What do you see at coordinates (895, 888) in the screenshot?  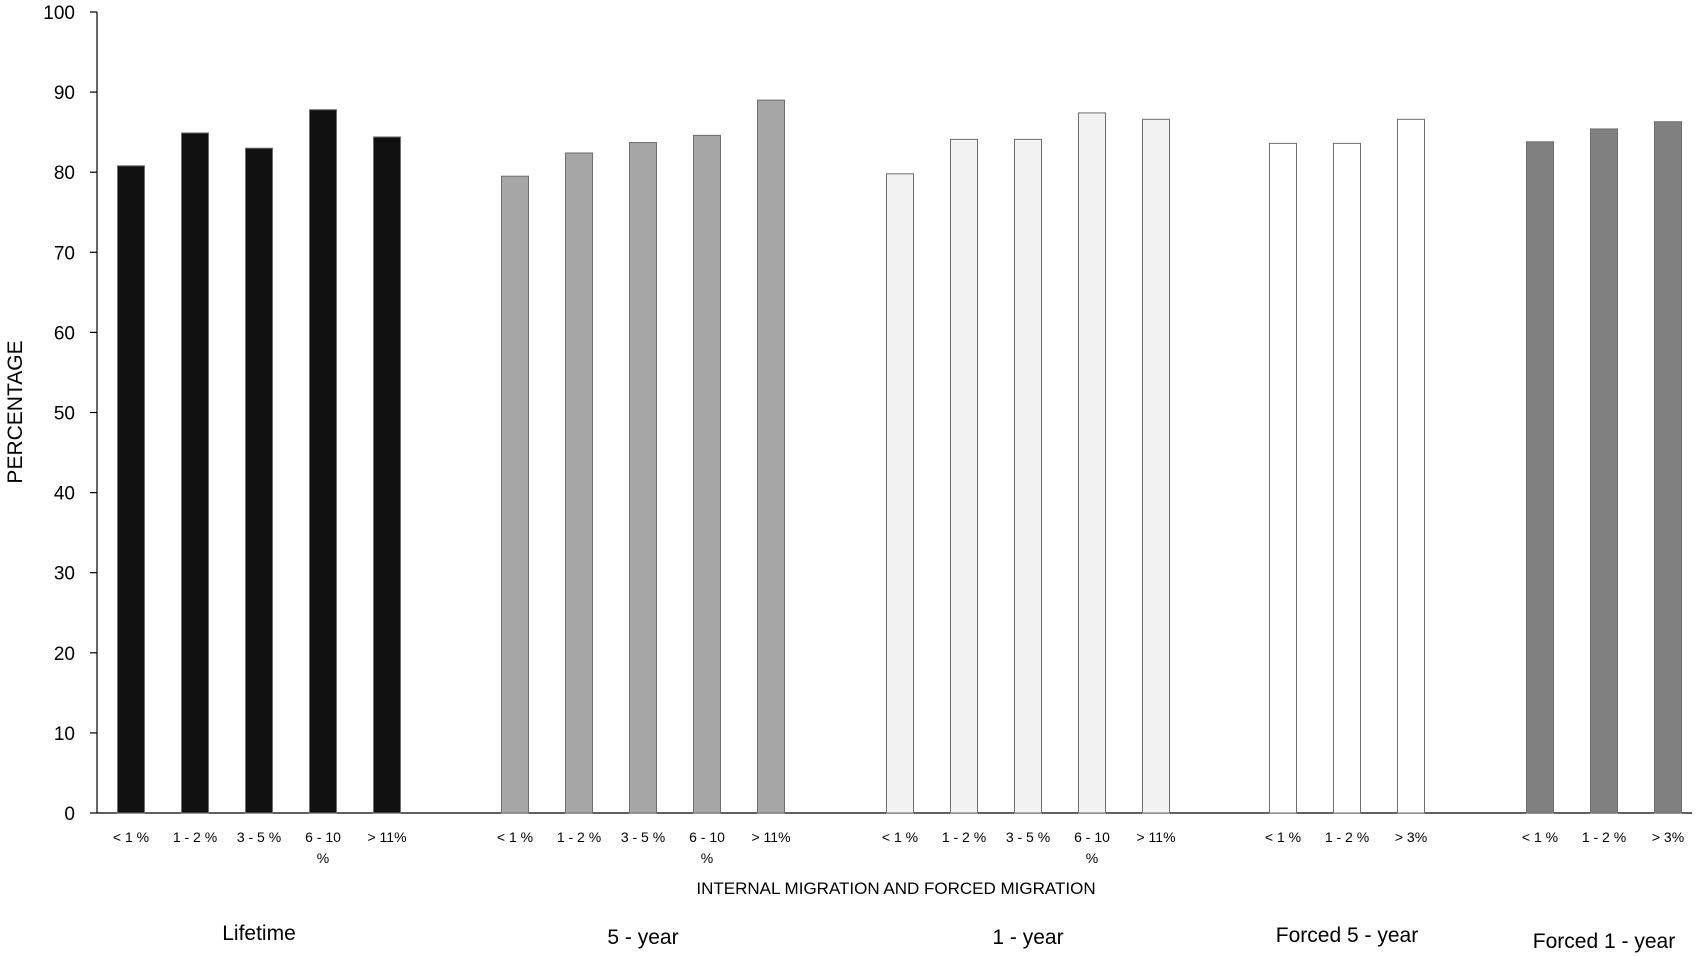 I see `x-axis-title: INTERNAL MIGRATION AND FORCED MIGRATION` at bounding box center [895, 888].